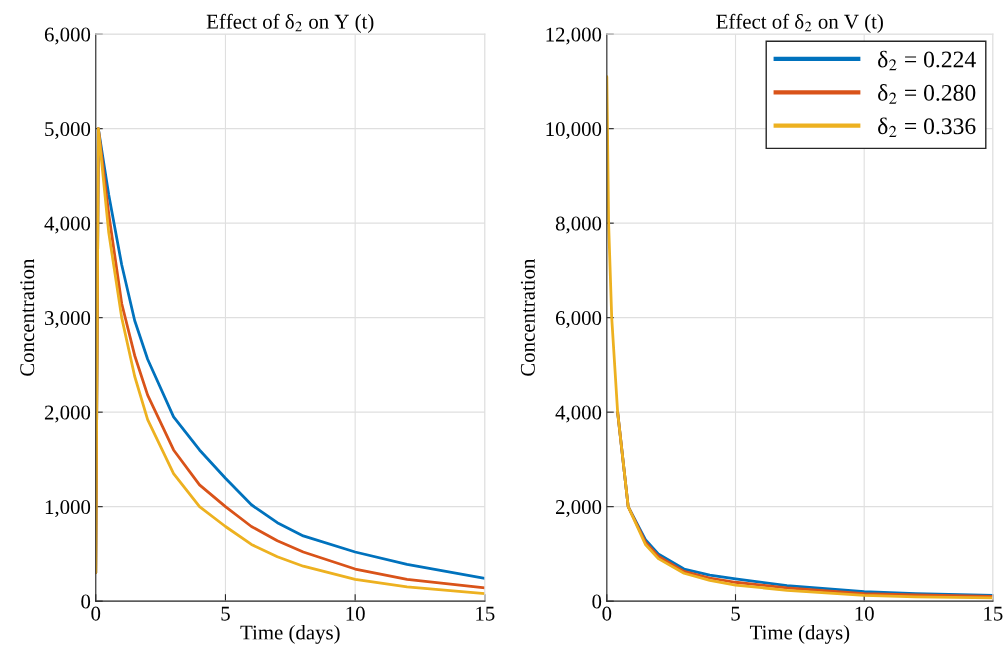 Image resolution: width=1008 pixels, height=657 pixels. What do you see at coordinates (68, 131) in the screenshot?
I see `y-tick-label: 5,000` at bounding box center [68, 131].